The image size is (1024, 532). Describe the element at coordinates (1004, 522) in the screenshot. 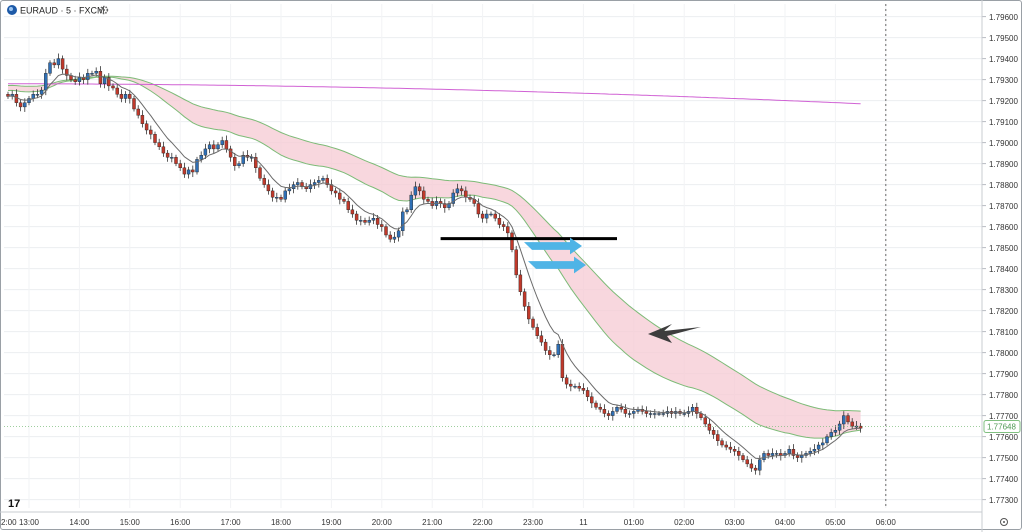

I see `axis-settings-icon` at that location.